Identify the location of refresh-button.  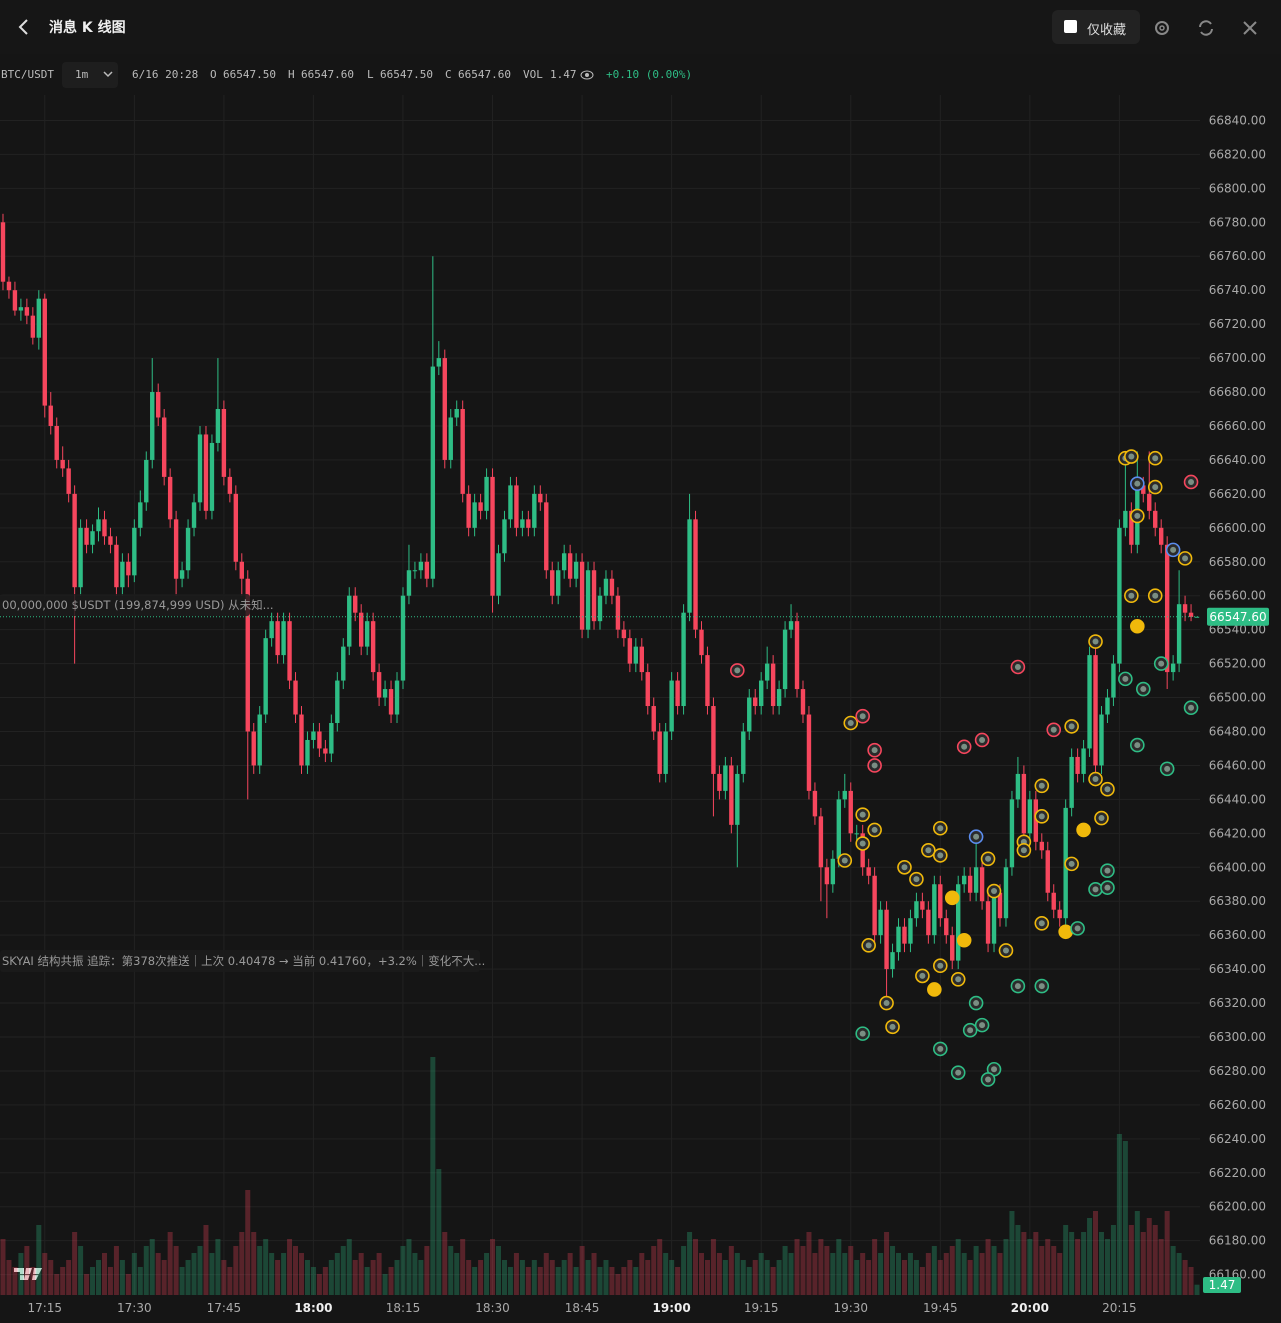
(1206, 28).